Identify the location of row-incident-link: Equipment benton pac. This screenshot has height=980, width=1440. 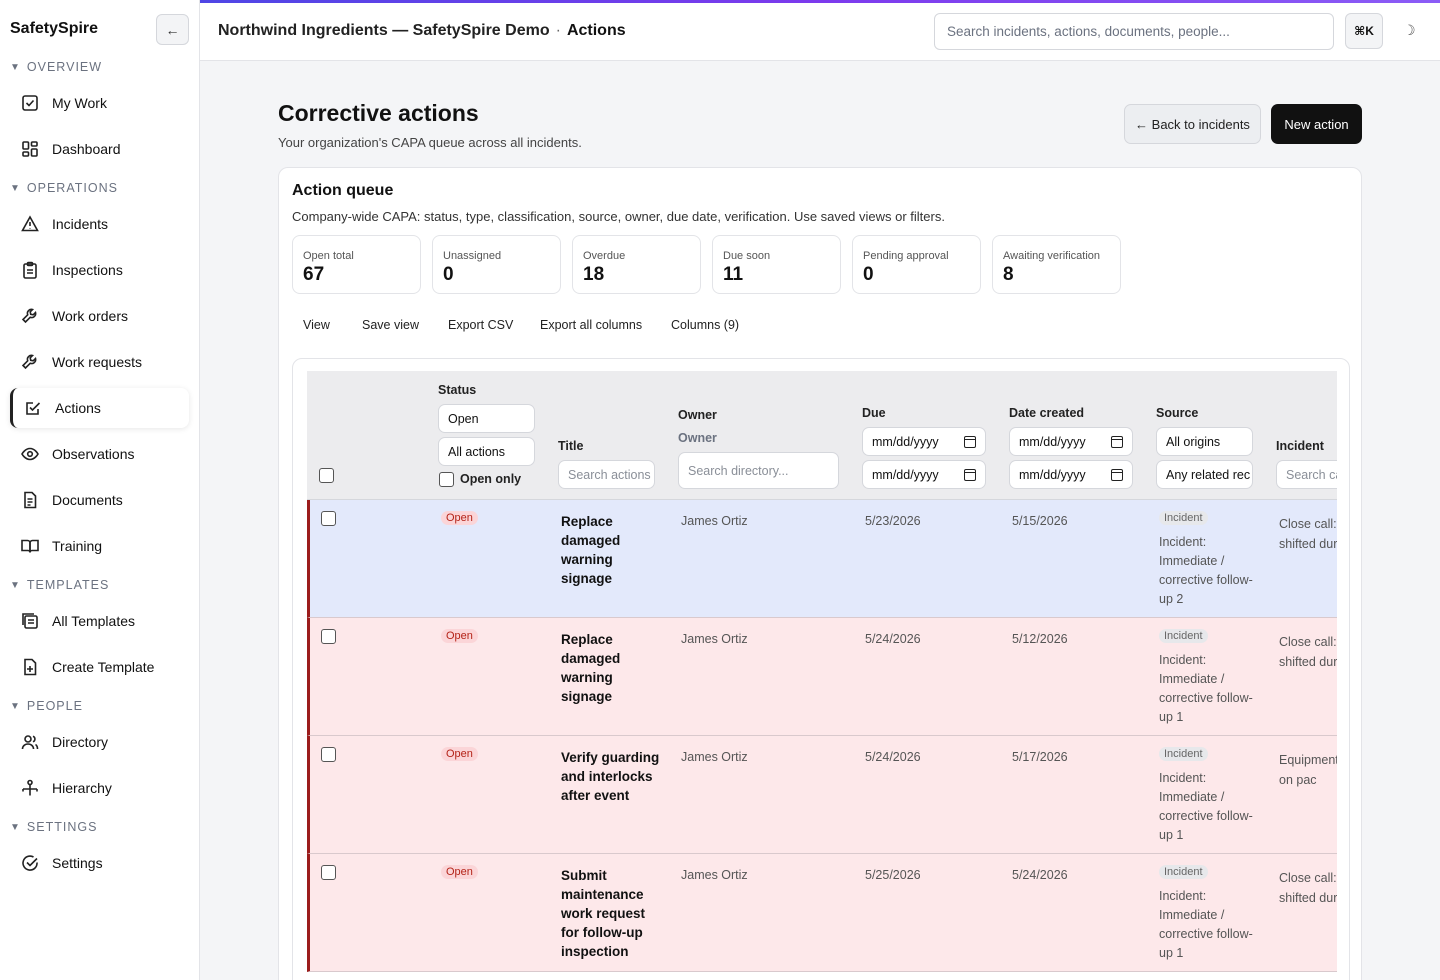
(1308, 770).